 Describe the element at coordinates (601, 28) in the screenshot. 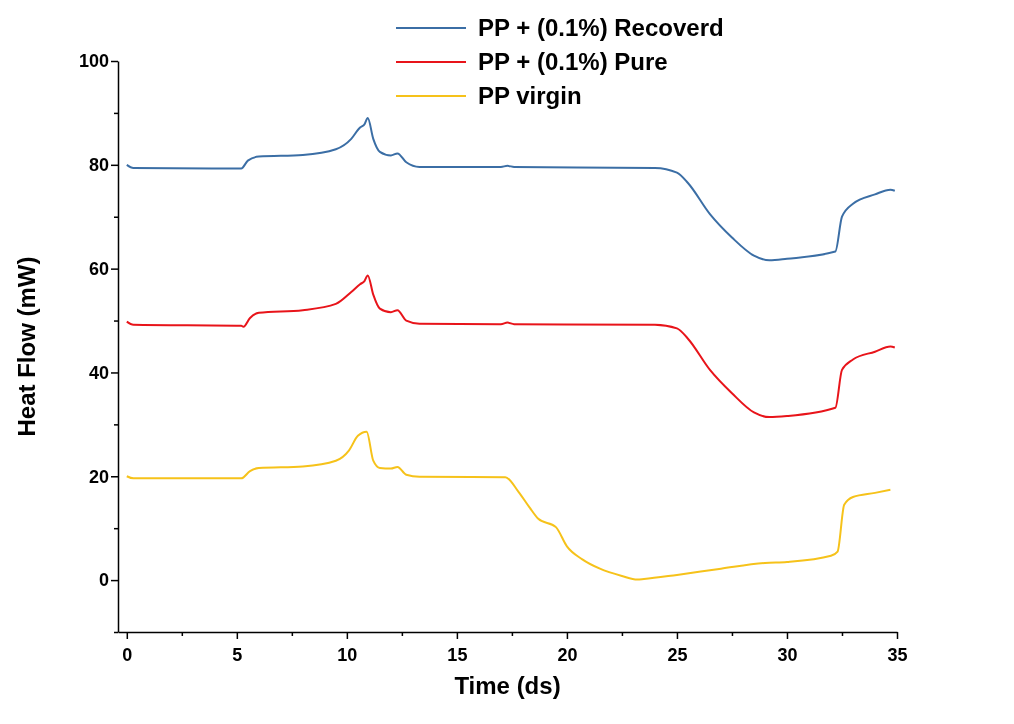

I see `legend-label: PP + (0.1%) Recoverd` at that location.